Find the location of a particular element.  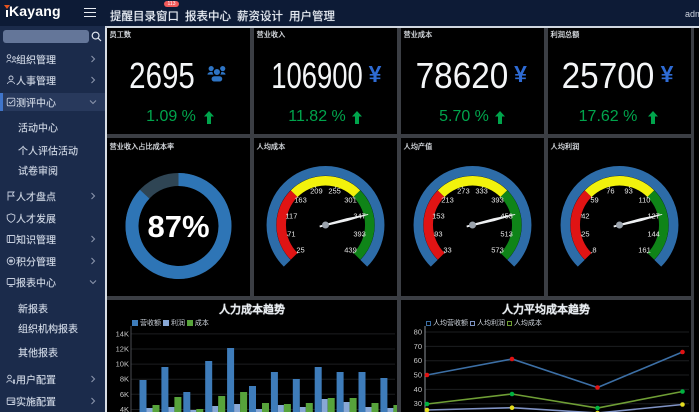

svg-text: 50 is located at coordinates (418, 375).